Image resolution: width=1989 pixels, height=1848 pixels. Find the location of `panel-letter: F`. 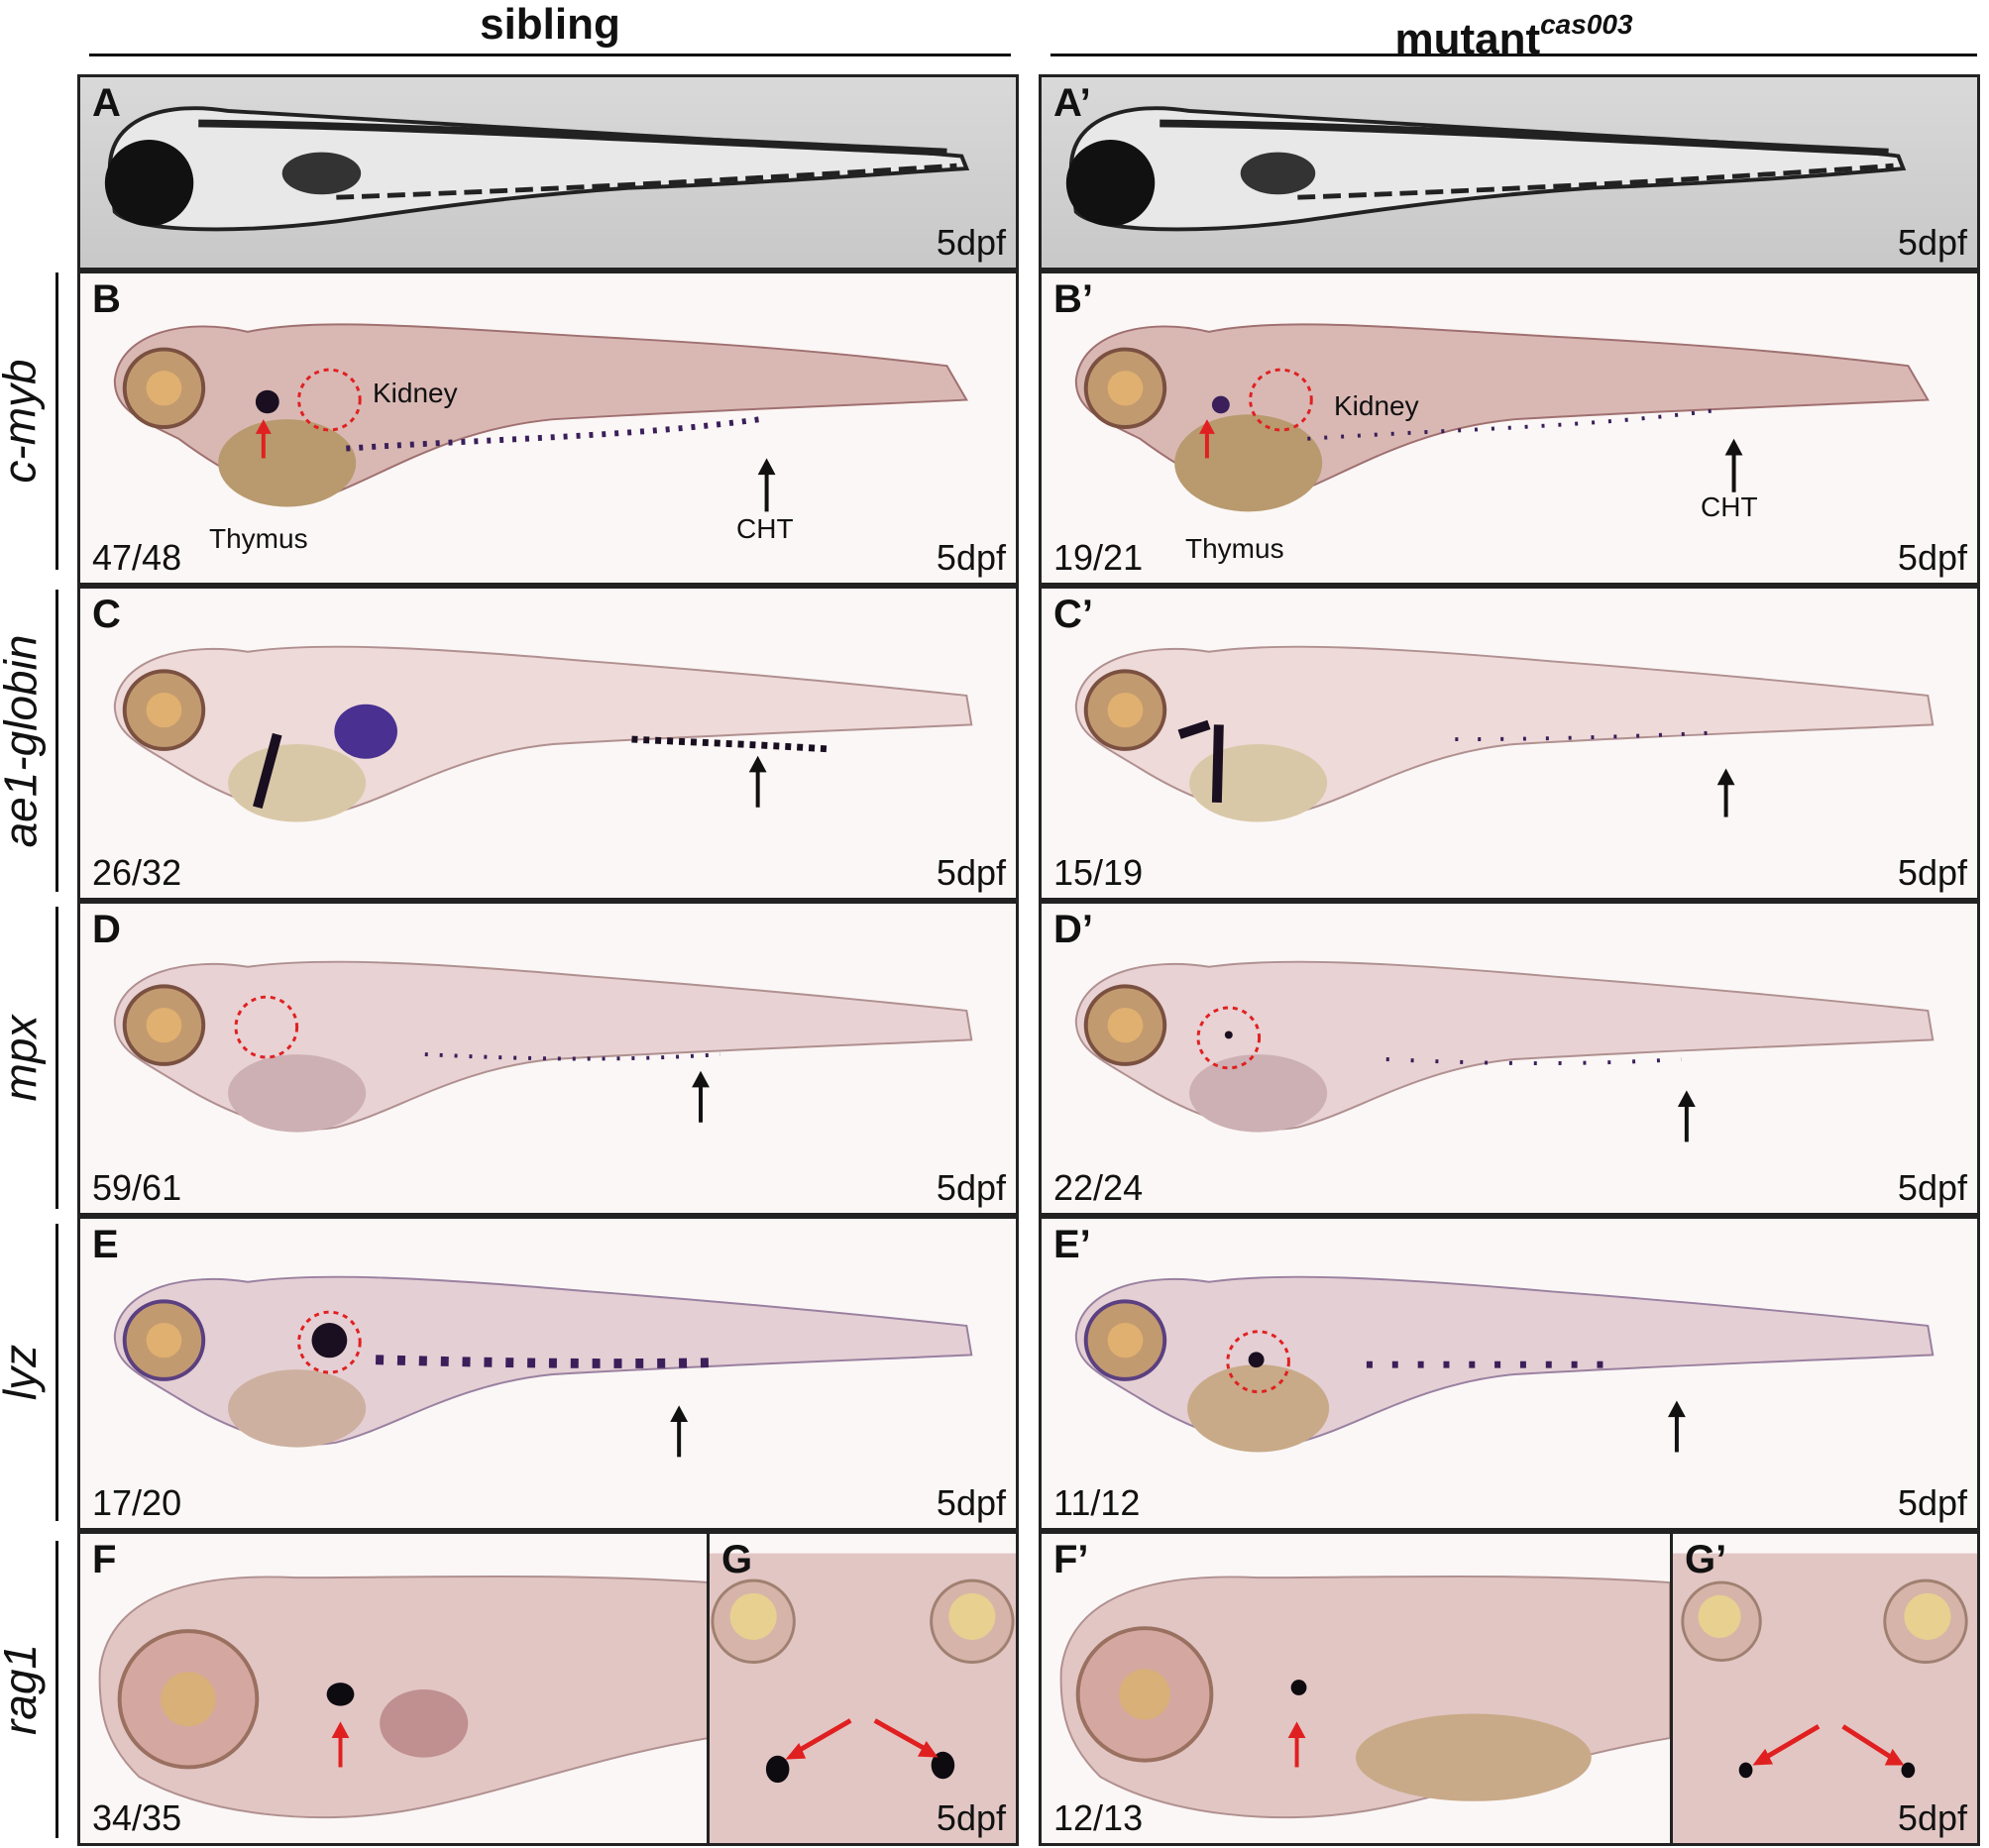

panel-letter: F is located at coordinates (104, 1559).